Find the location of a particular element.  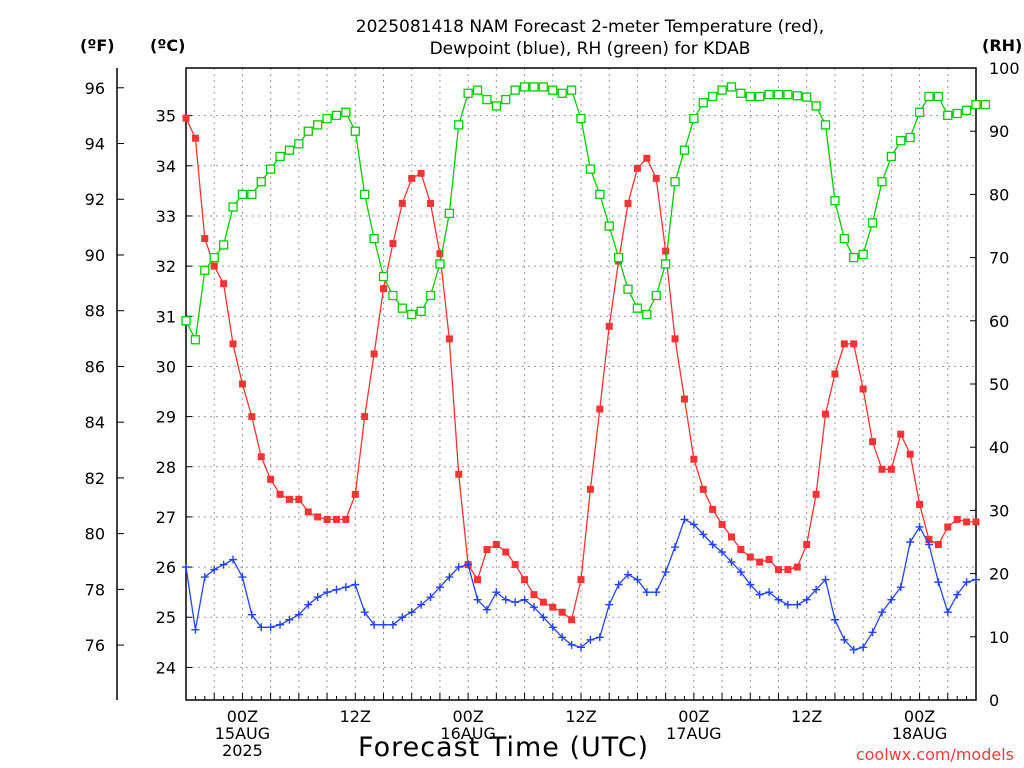

celsius-unit-label: (ºC) is located at coordinates (168, 45).